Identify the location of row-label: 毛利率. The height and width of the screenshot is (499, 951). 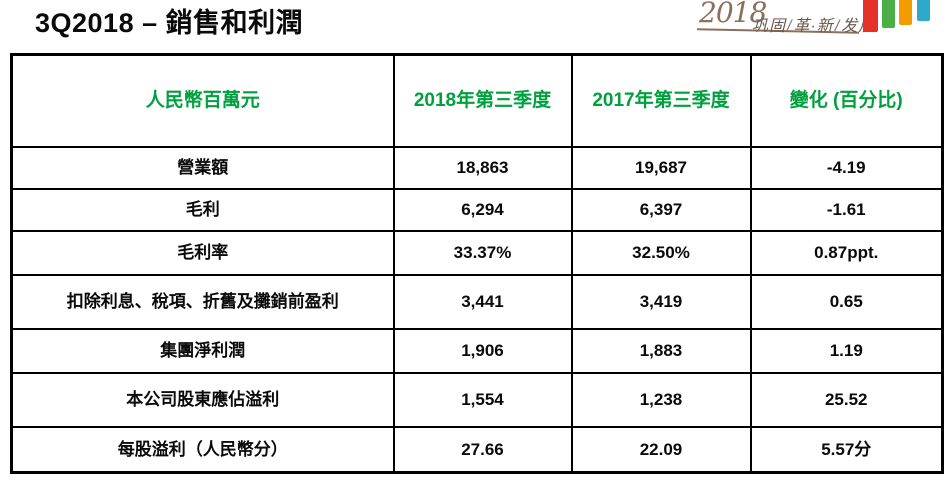
(202, 252).